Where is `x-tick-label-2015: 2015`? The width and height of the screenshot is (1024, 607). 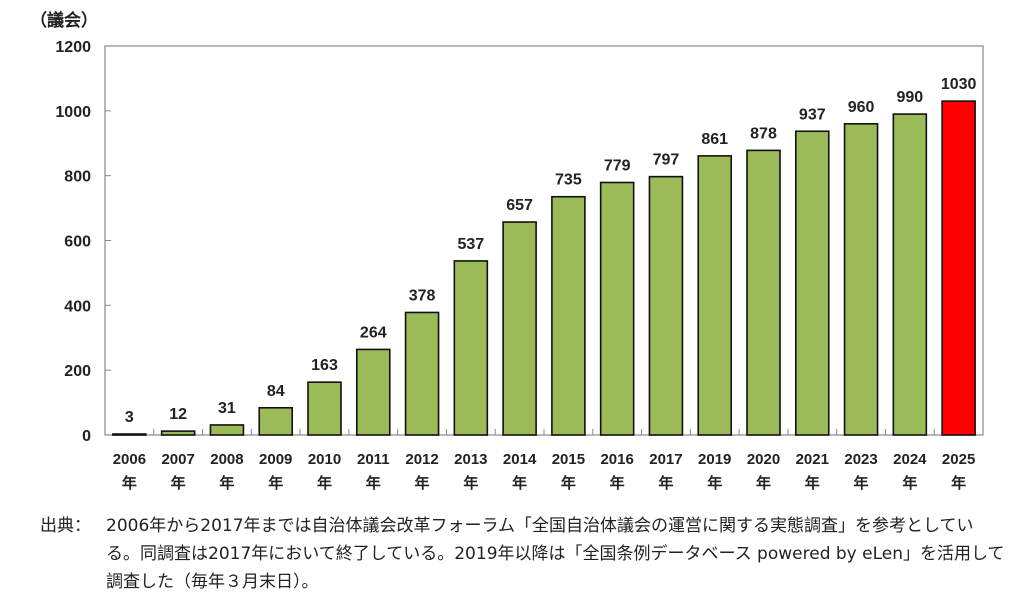
x-tick-label-2015: 2015 is located at coordinates (568, 459).